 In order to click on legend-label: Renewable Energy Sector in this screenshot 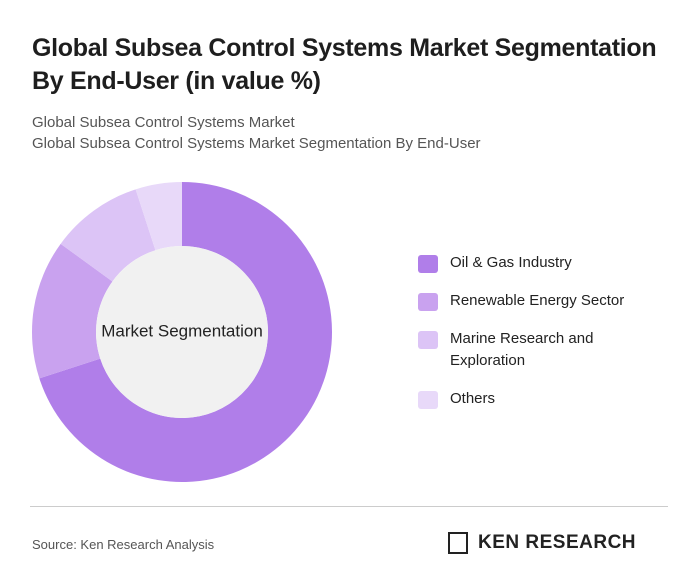, I will do `click(537, 300)`.